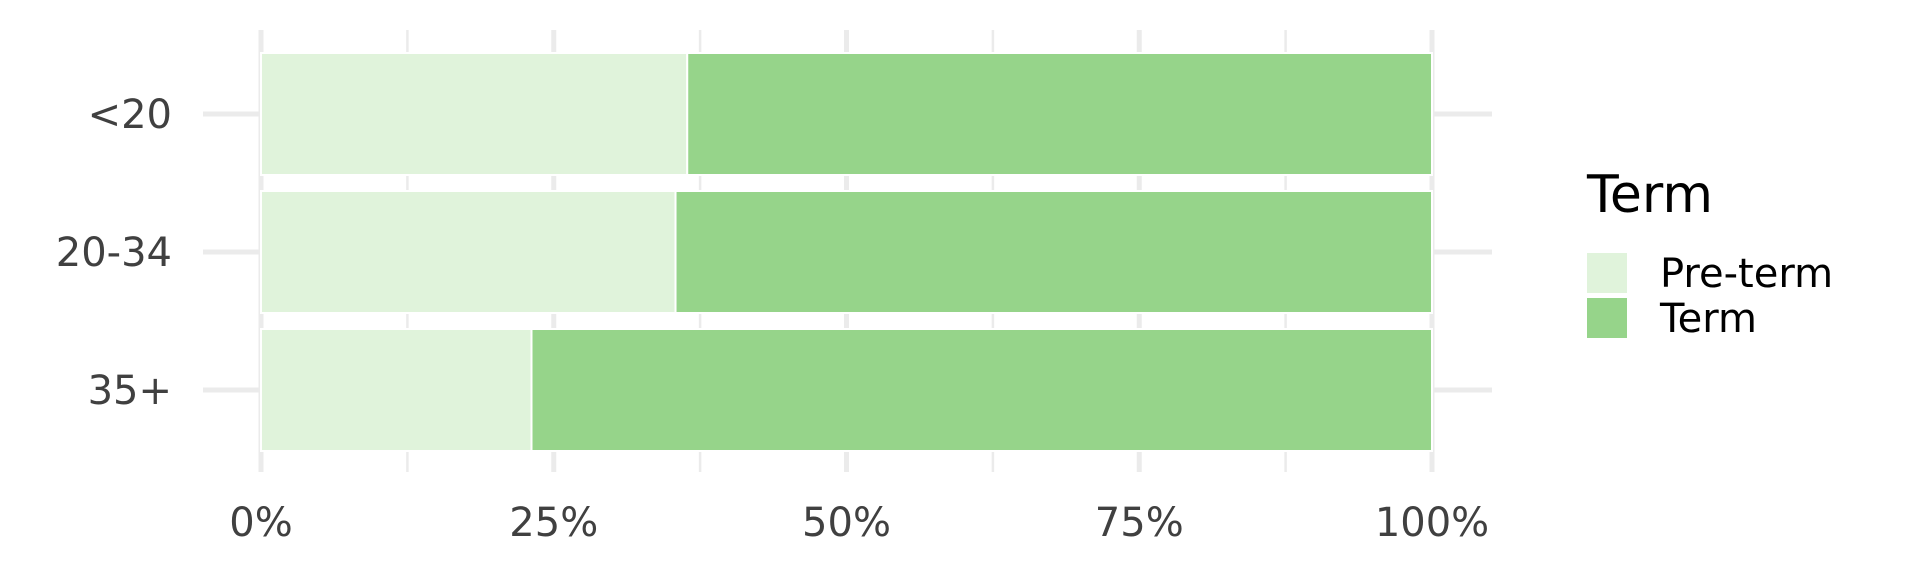 This screenshot has height=576, width=1920. What do you see at coordinates (260, 523) in the screenshot?
I see `x-tick-label: 0%` at bounding box center [260, 523].